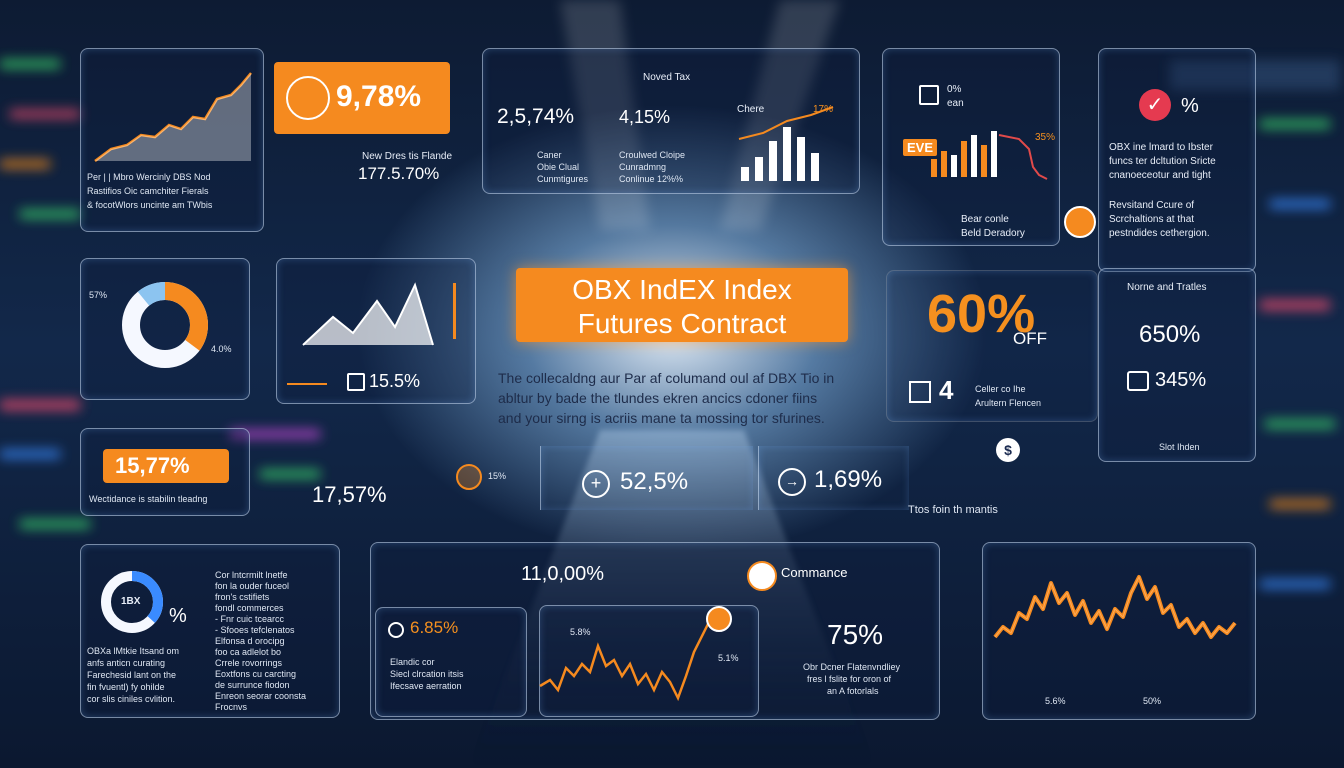  Describe the element at coordinates (426, 686) in the screenshot. I see `sub-line-3: Ifecsave aerration` at that location.